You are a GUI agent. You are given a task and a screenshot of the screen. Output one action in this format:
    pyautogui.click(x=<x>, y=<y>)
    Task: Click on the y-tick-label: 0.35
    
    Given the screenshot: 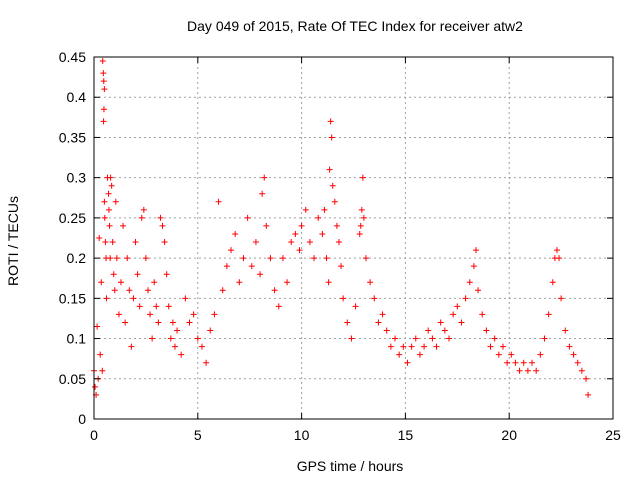 What is the action you would take?
    pyautogui.click(x=72, y=137)
    